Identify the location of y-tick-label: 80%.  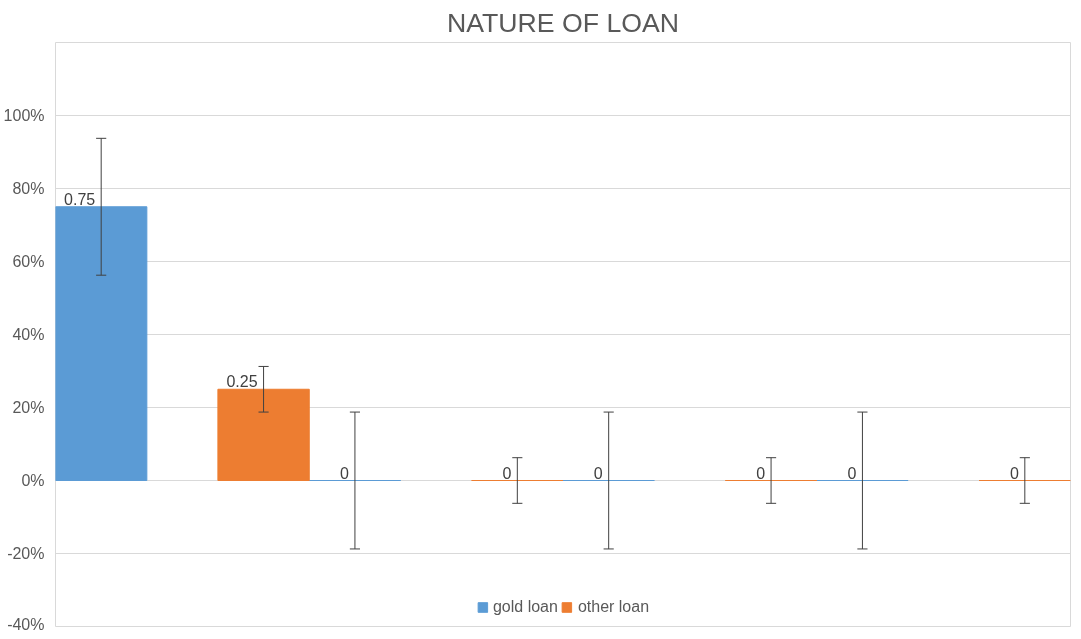
(28, 188).